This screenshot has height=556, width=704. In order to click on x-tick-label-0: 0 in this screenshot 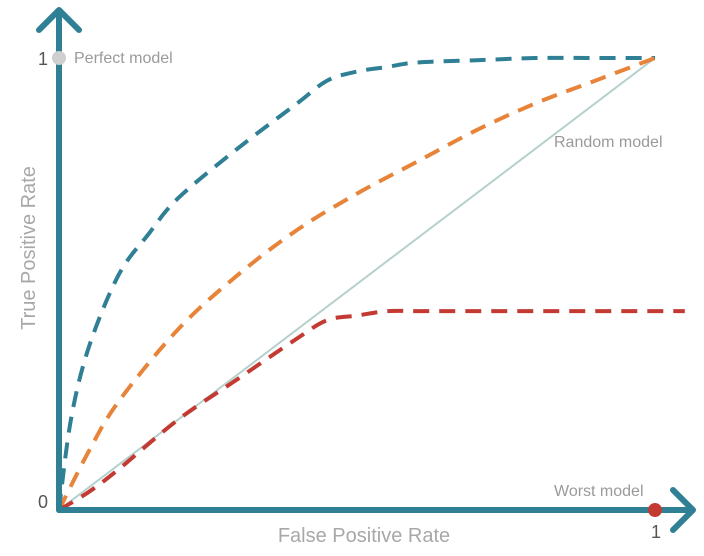, I will do `click(43, 502)`.